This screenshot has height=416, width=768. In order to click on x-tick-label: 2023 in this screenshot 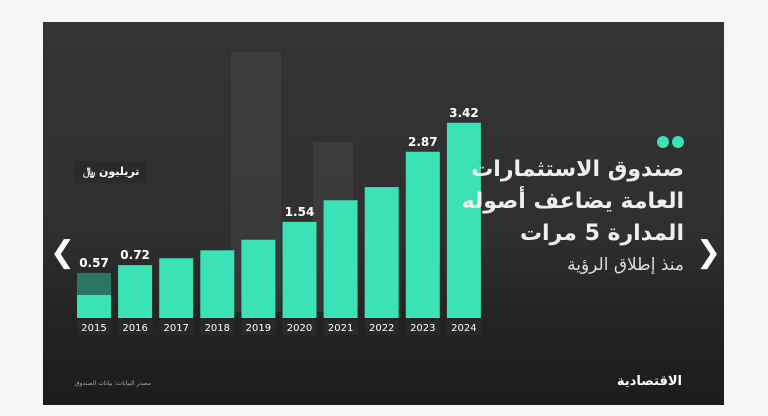, I will do `click(422, 328)`.